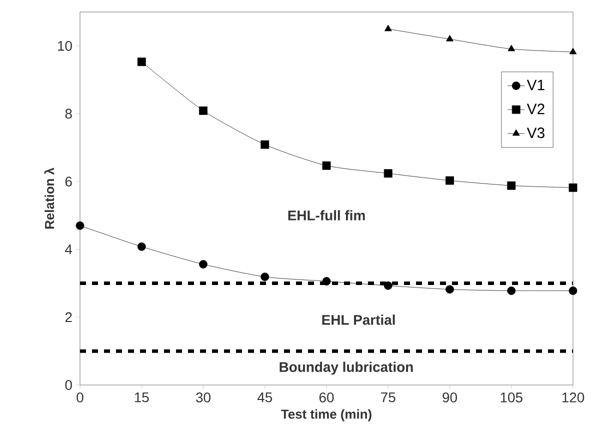 This screenshot has width=592, height=447. What do you see at coordinates (49, 198) in the screenshot?
I see `y-axis-title: Relation λ` at bounding box center [49, 198].